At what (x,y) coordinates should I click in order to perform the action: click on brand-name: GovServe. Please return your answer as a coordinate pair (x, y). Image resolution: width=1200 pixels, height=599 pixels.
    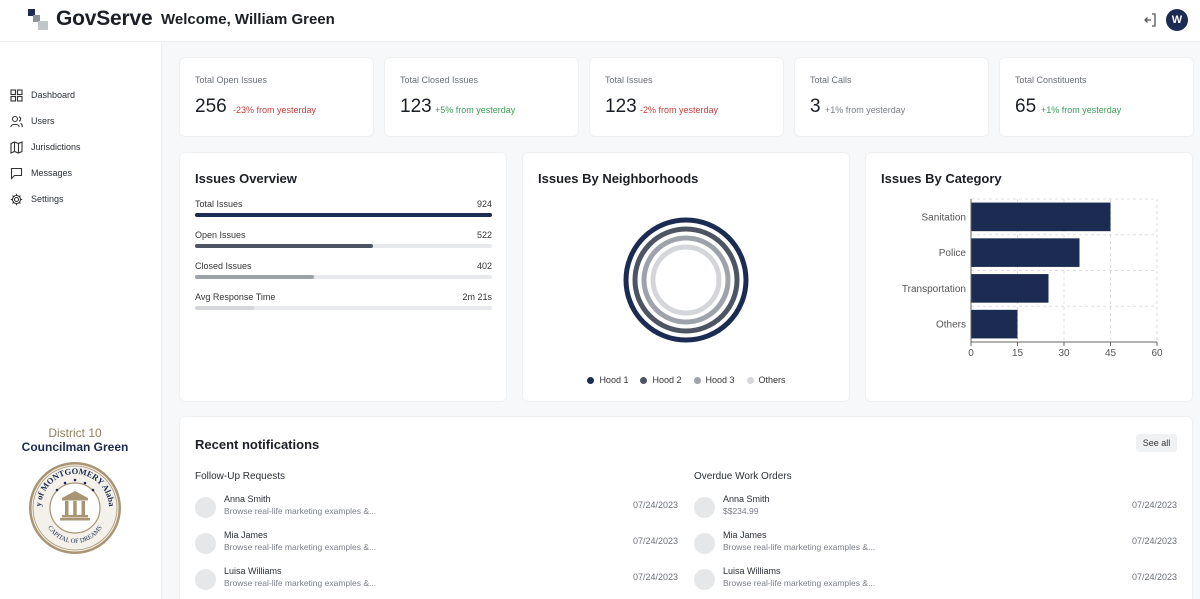
    Looking at the image, I should click on (104, 18).